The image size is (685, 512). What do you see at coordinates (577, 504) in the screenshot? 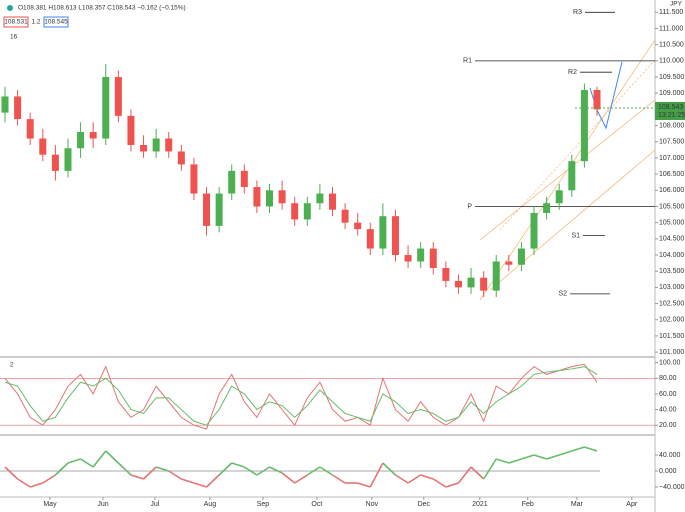
I see `x-tick-label: Mar` at bounding box center [577, 504].